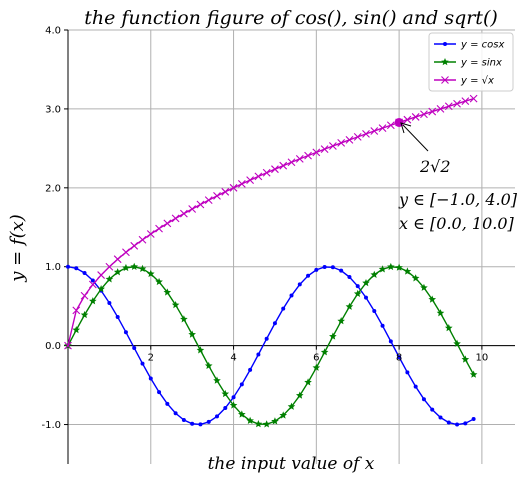 This screenshot has height=481, width=525. What do you see at coordinates (53, 267) in the screenshot?
I see `y-tick-label: 1.0` at bounding box center [53, 267].